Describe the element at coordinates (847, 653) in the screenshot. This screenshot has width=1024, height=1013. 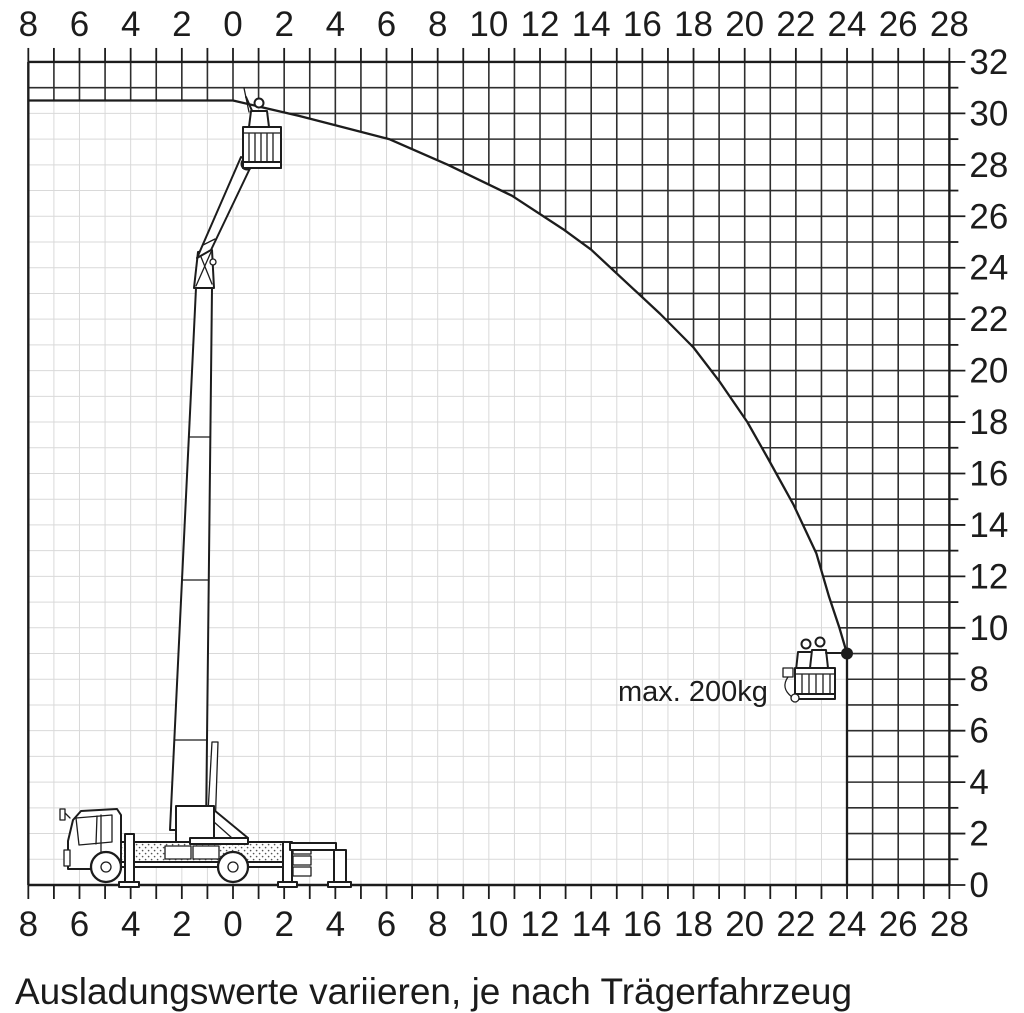
I see `max-outreach-point-dot` at that location.